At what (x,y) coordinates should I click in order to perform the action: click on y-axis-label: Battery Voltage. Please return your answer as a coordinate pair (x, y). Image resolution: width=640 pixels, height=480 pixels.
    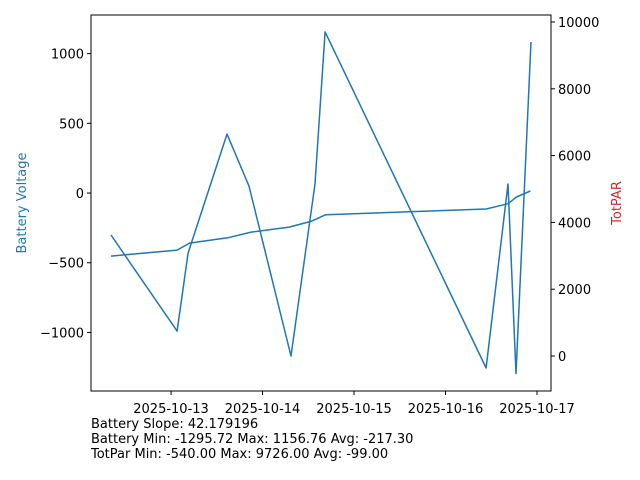
    Looking at the image, I should click on (22, 202).